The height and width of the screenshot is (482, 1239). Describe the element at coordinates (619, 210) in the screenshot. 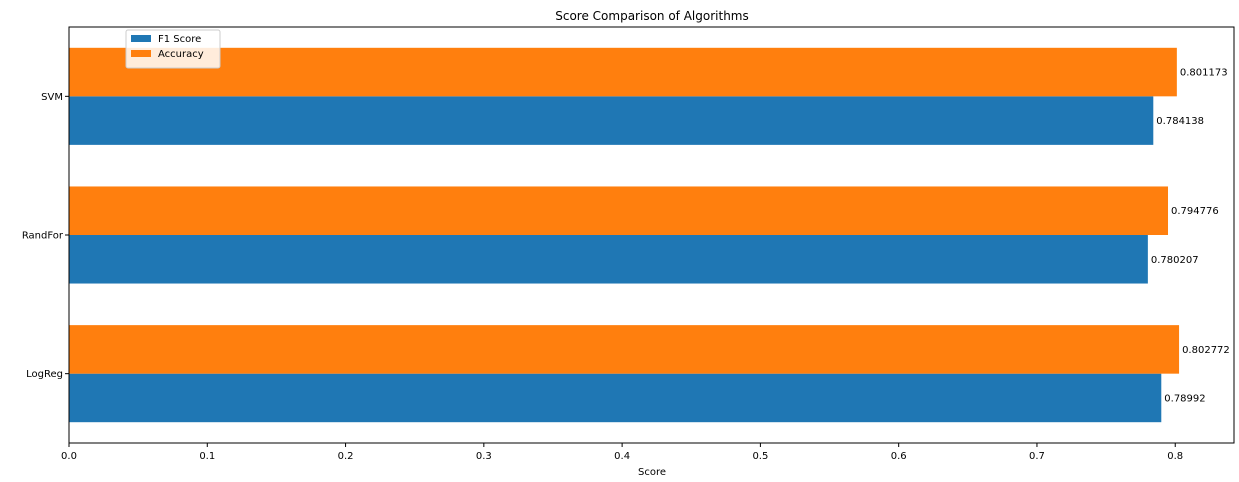

I see `bar-randfor-accuracy` at that location.